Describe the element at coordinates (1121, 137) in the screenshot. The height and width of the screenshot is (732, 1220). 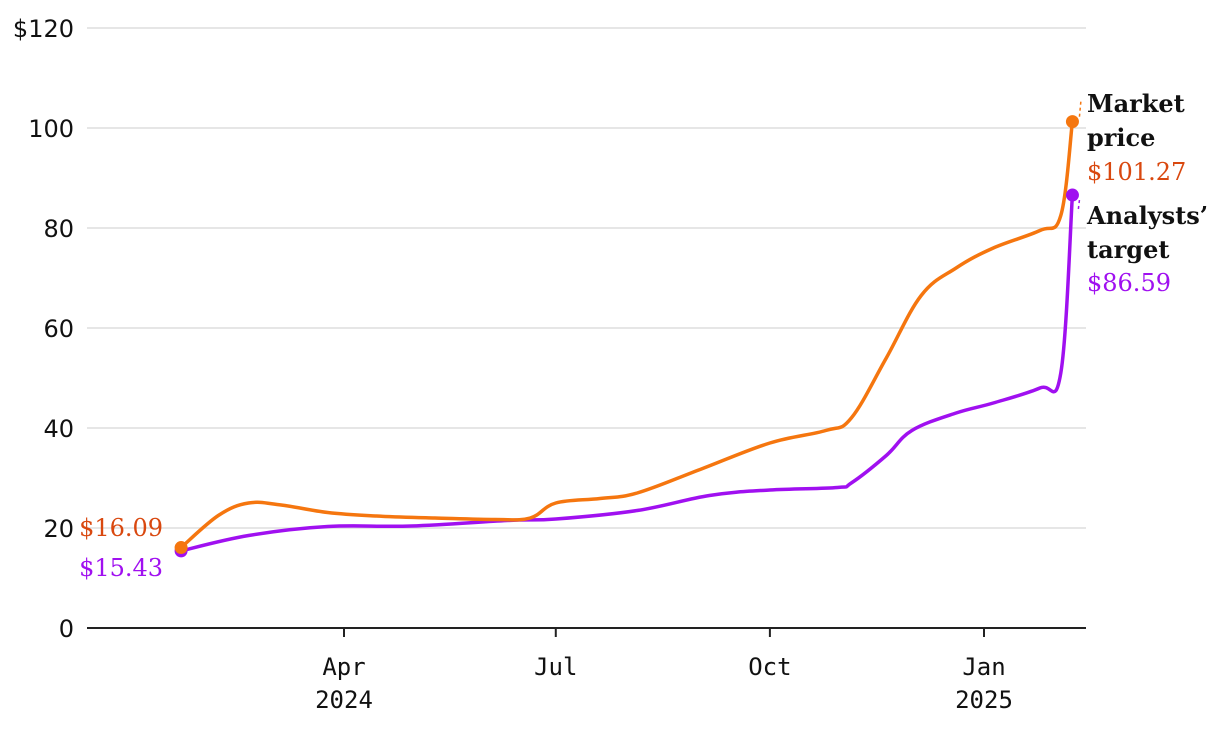
I see `market-price-name-line-2: price` at that location.